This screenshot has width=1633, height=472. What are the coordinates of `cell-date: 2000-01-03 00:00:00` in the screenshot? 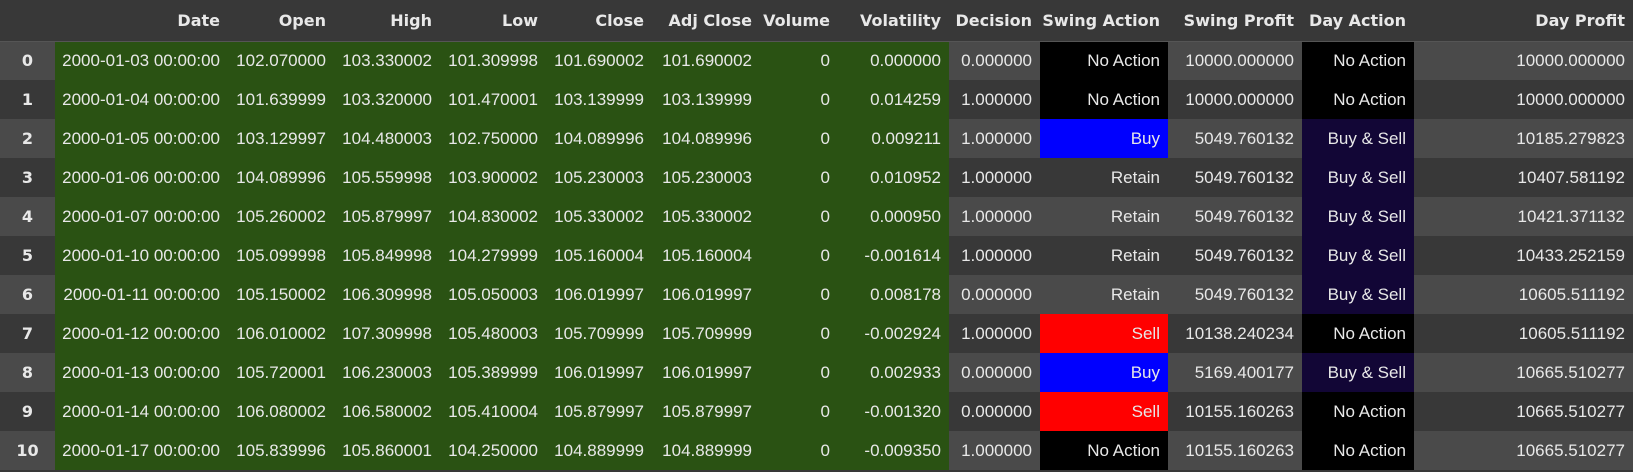 It's located at (141, 60).